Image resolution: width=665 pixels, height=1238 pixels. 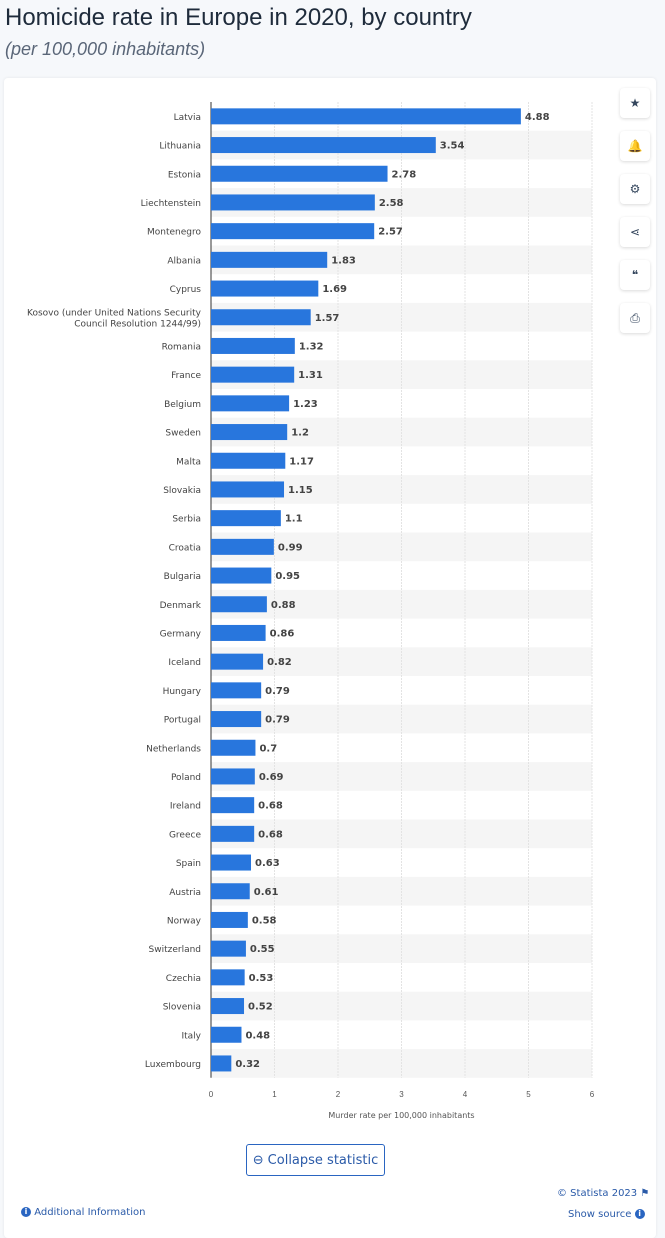 I want to click on category-label: Sweden, so click(x=183, y=434).